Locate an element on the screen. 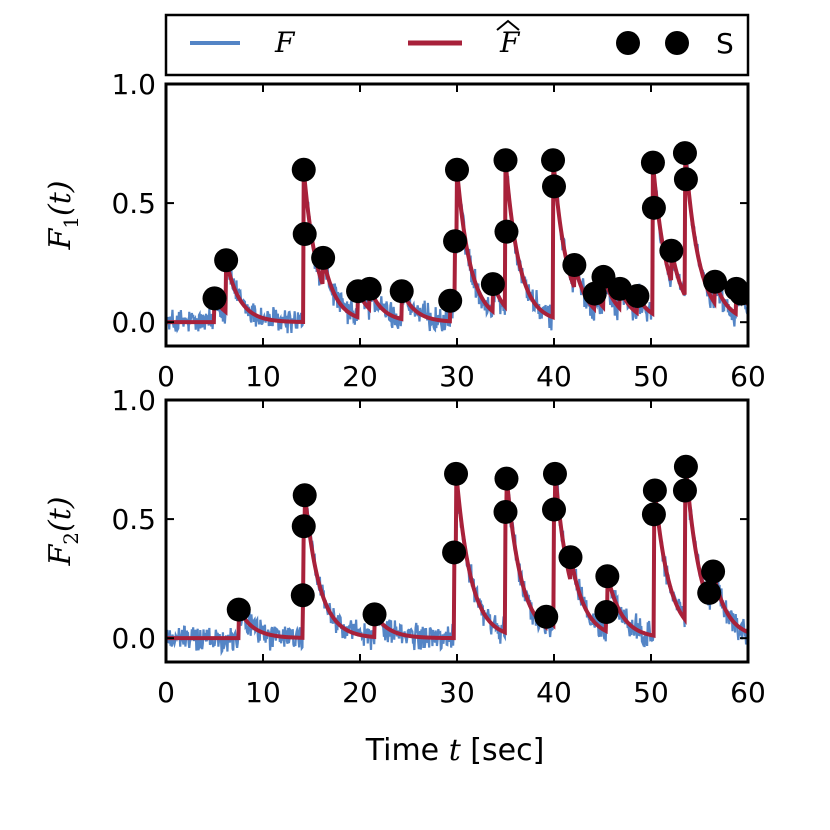 Image resolution: width=830 pixels, height=830 pixels. legend-label-fhat: F is located at coordinates (508, 39).